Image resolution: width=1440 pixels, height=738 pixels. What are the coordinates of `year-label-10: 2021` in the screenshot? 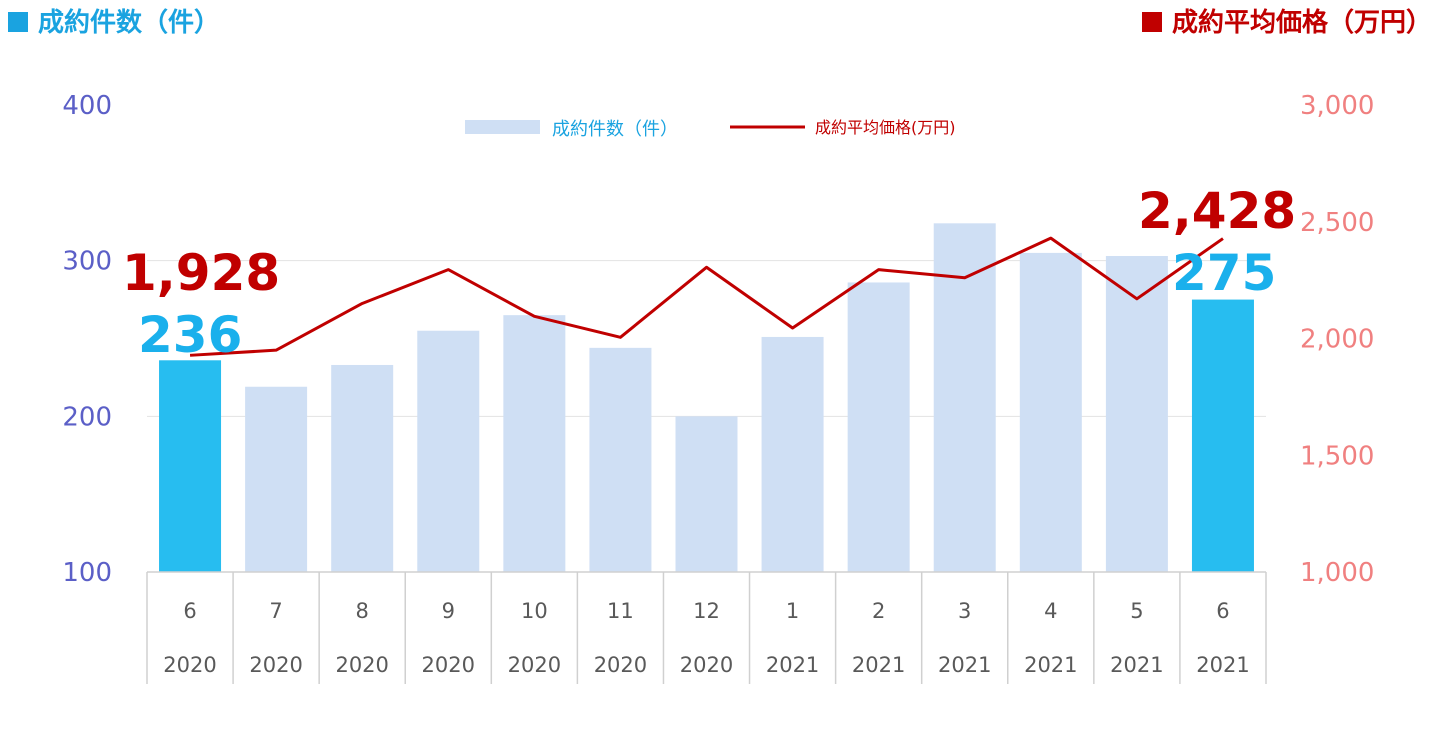 It's located at (1050, 665).